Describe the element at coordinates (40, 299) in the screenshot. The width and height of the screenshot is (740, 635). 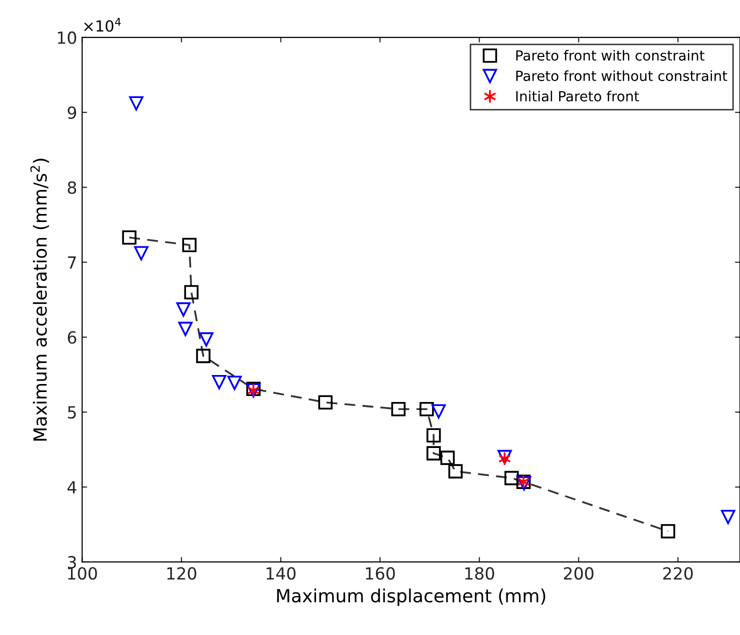
I see `y-axis-title: Maximum acceleration (mm/s$^{2}$)` at that location.